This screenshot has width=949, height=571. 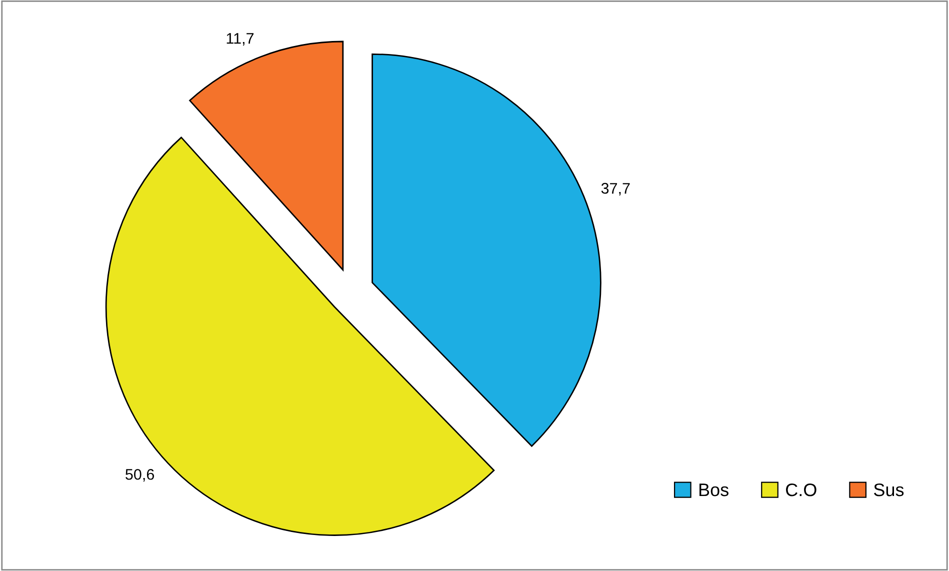 What do you see at coordinates (801, 489) in the screenshot?
I see `legend-label: C.O` at bounding box center [801, 489].